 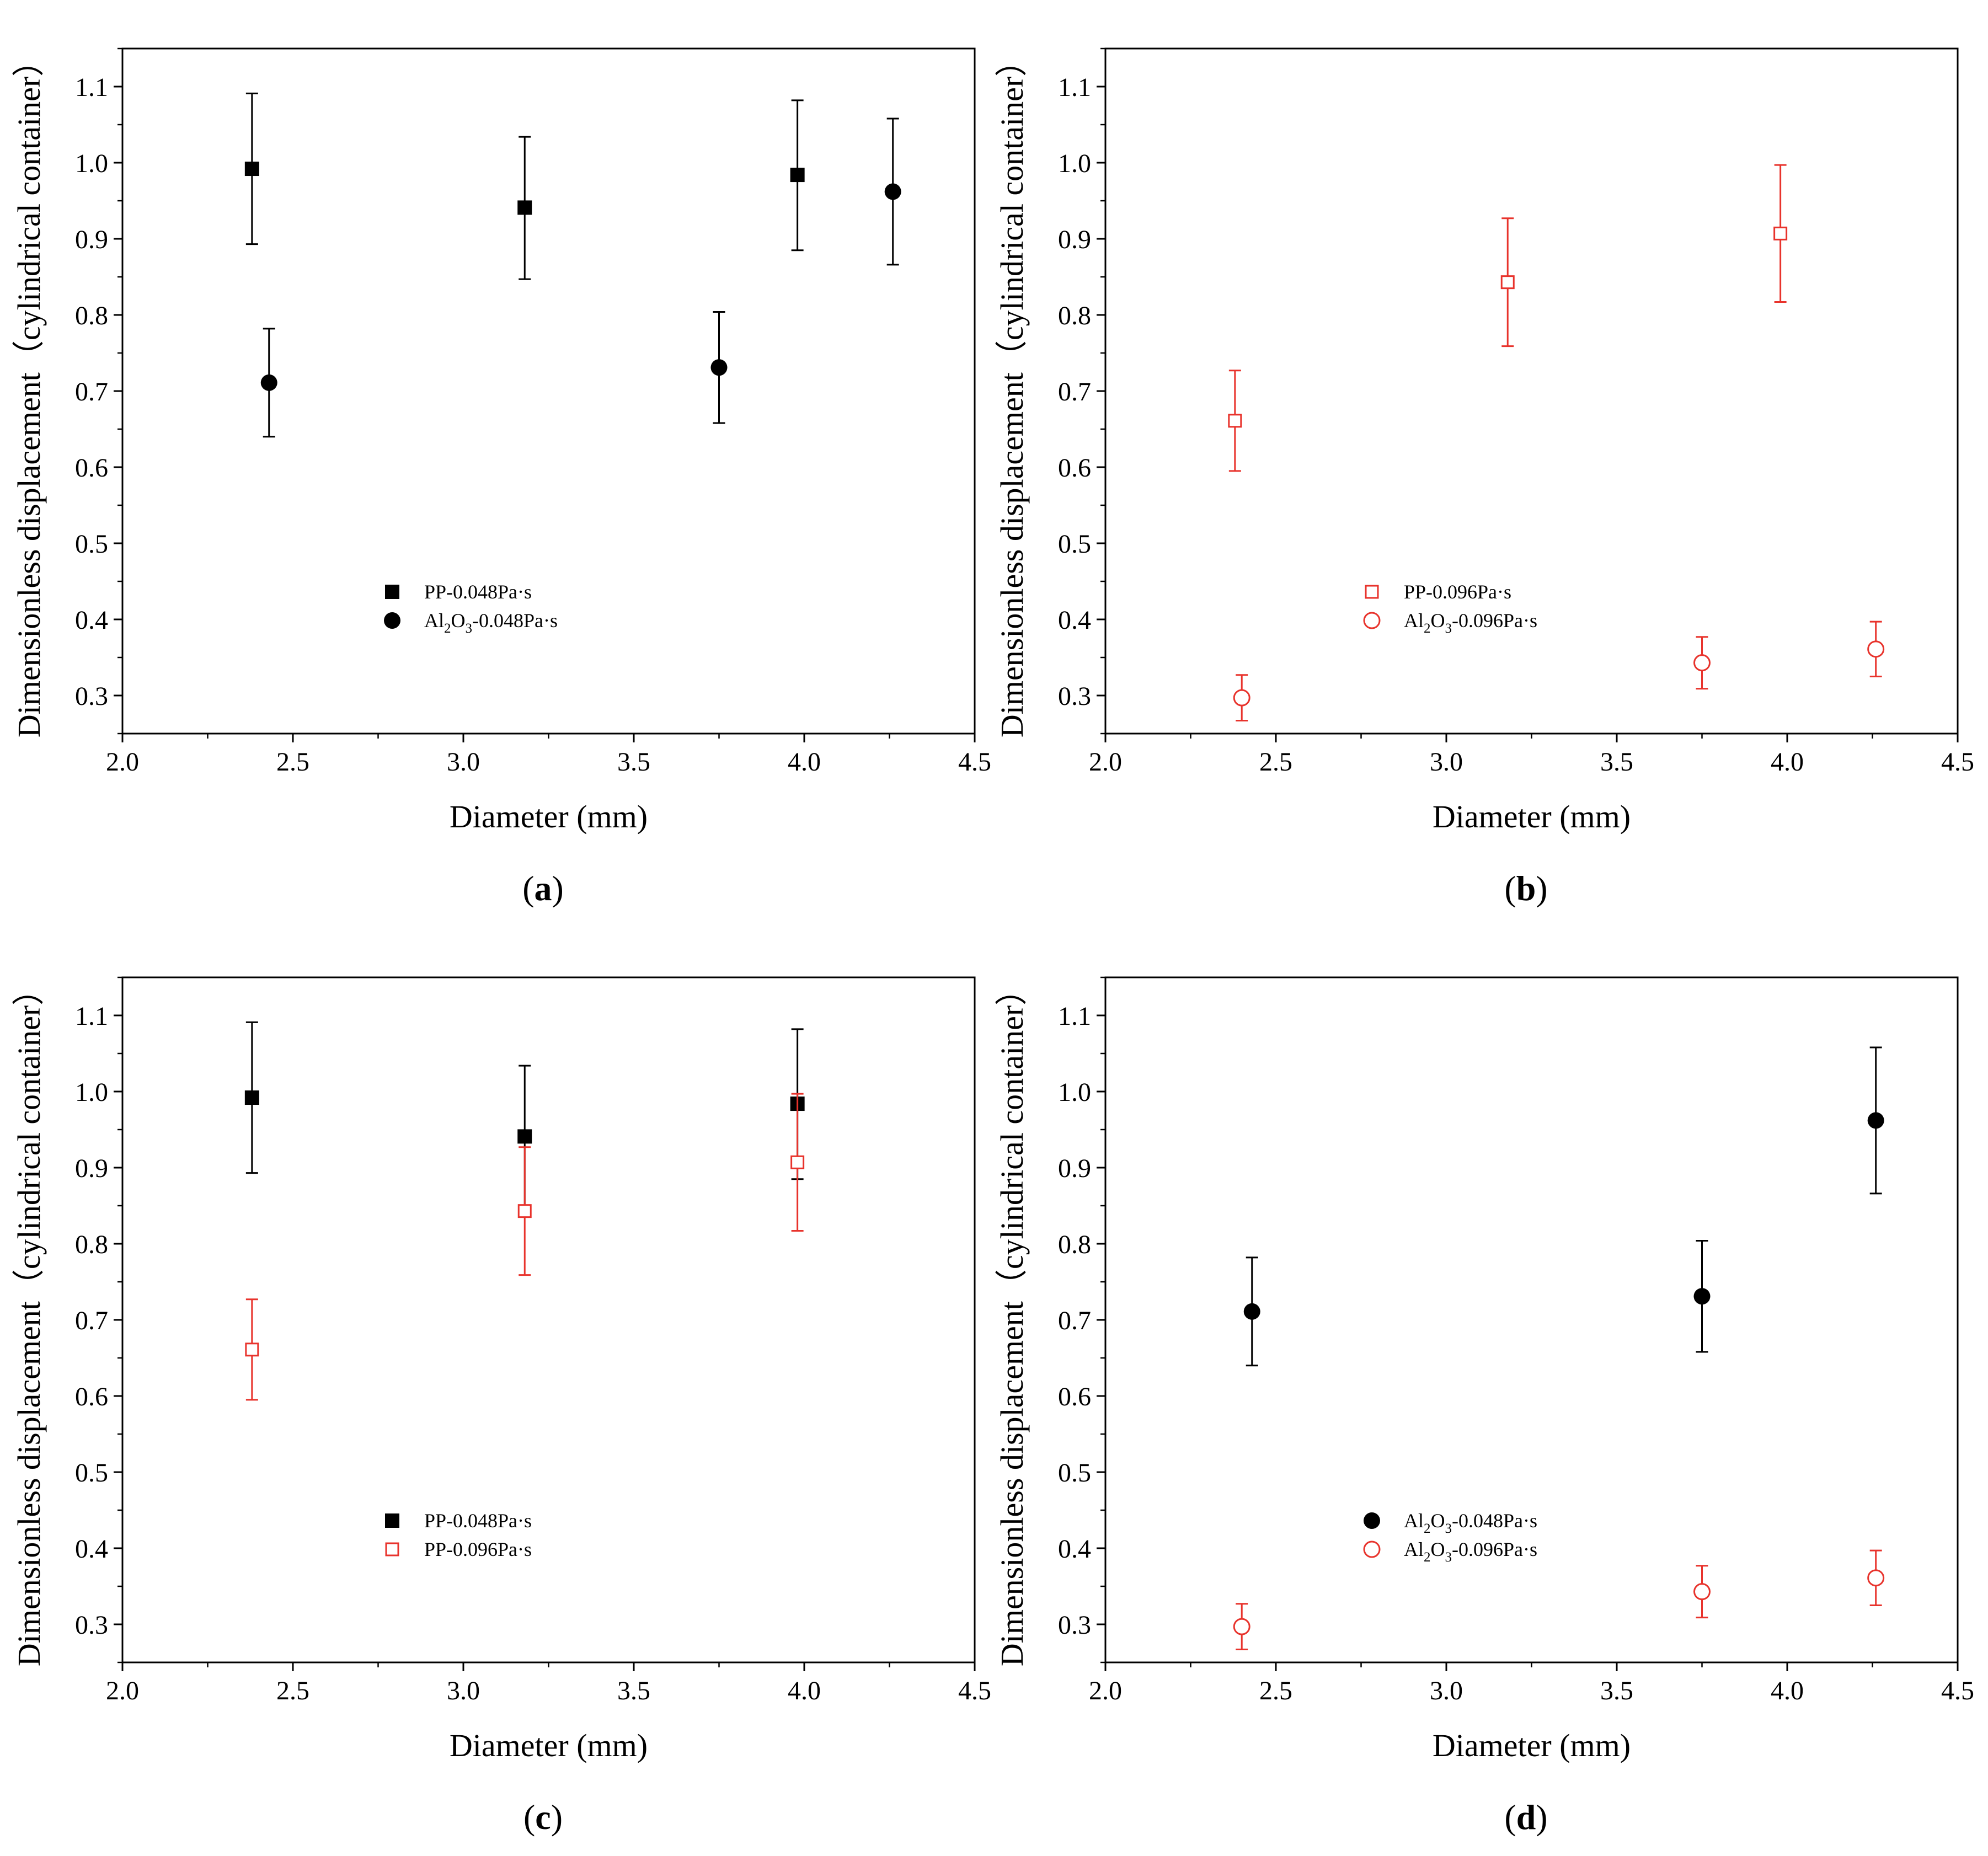 I want to click on legend: PP-0.048Pa·s PP-0.096Pa·s, so click(x=458, y=1535).